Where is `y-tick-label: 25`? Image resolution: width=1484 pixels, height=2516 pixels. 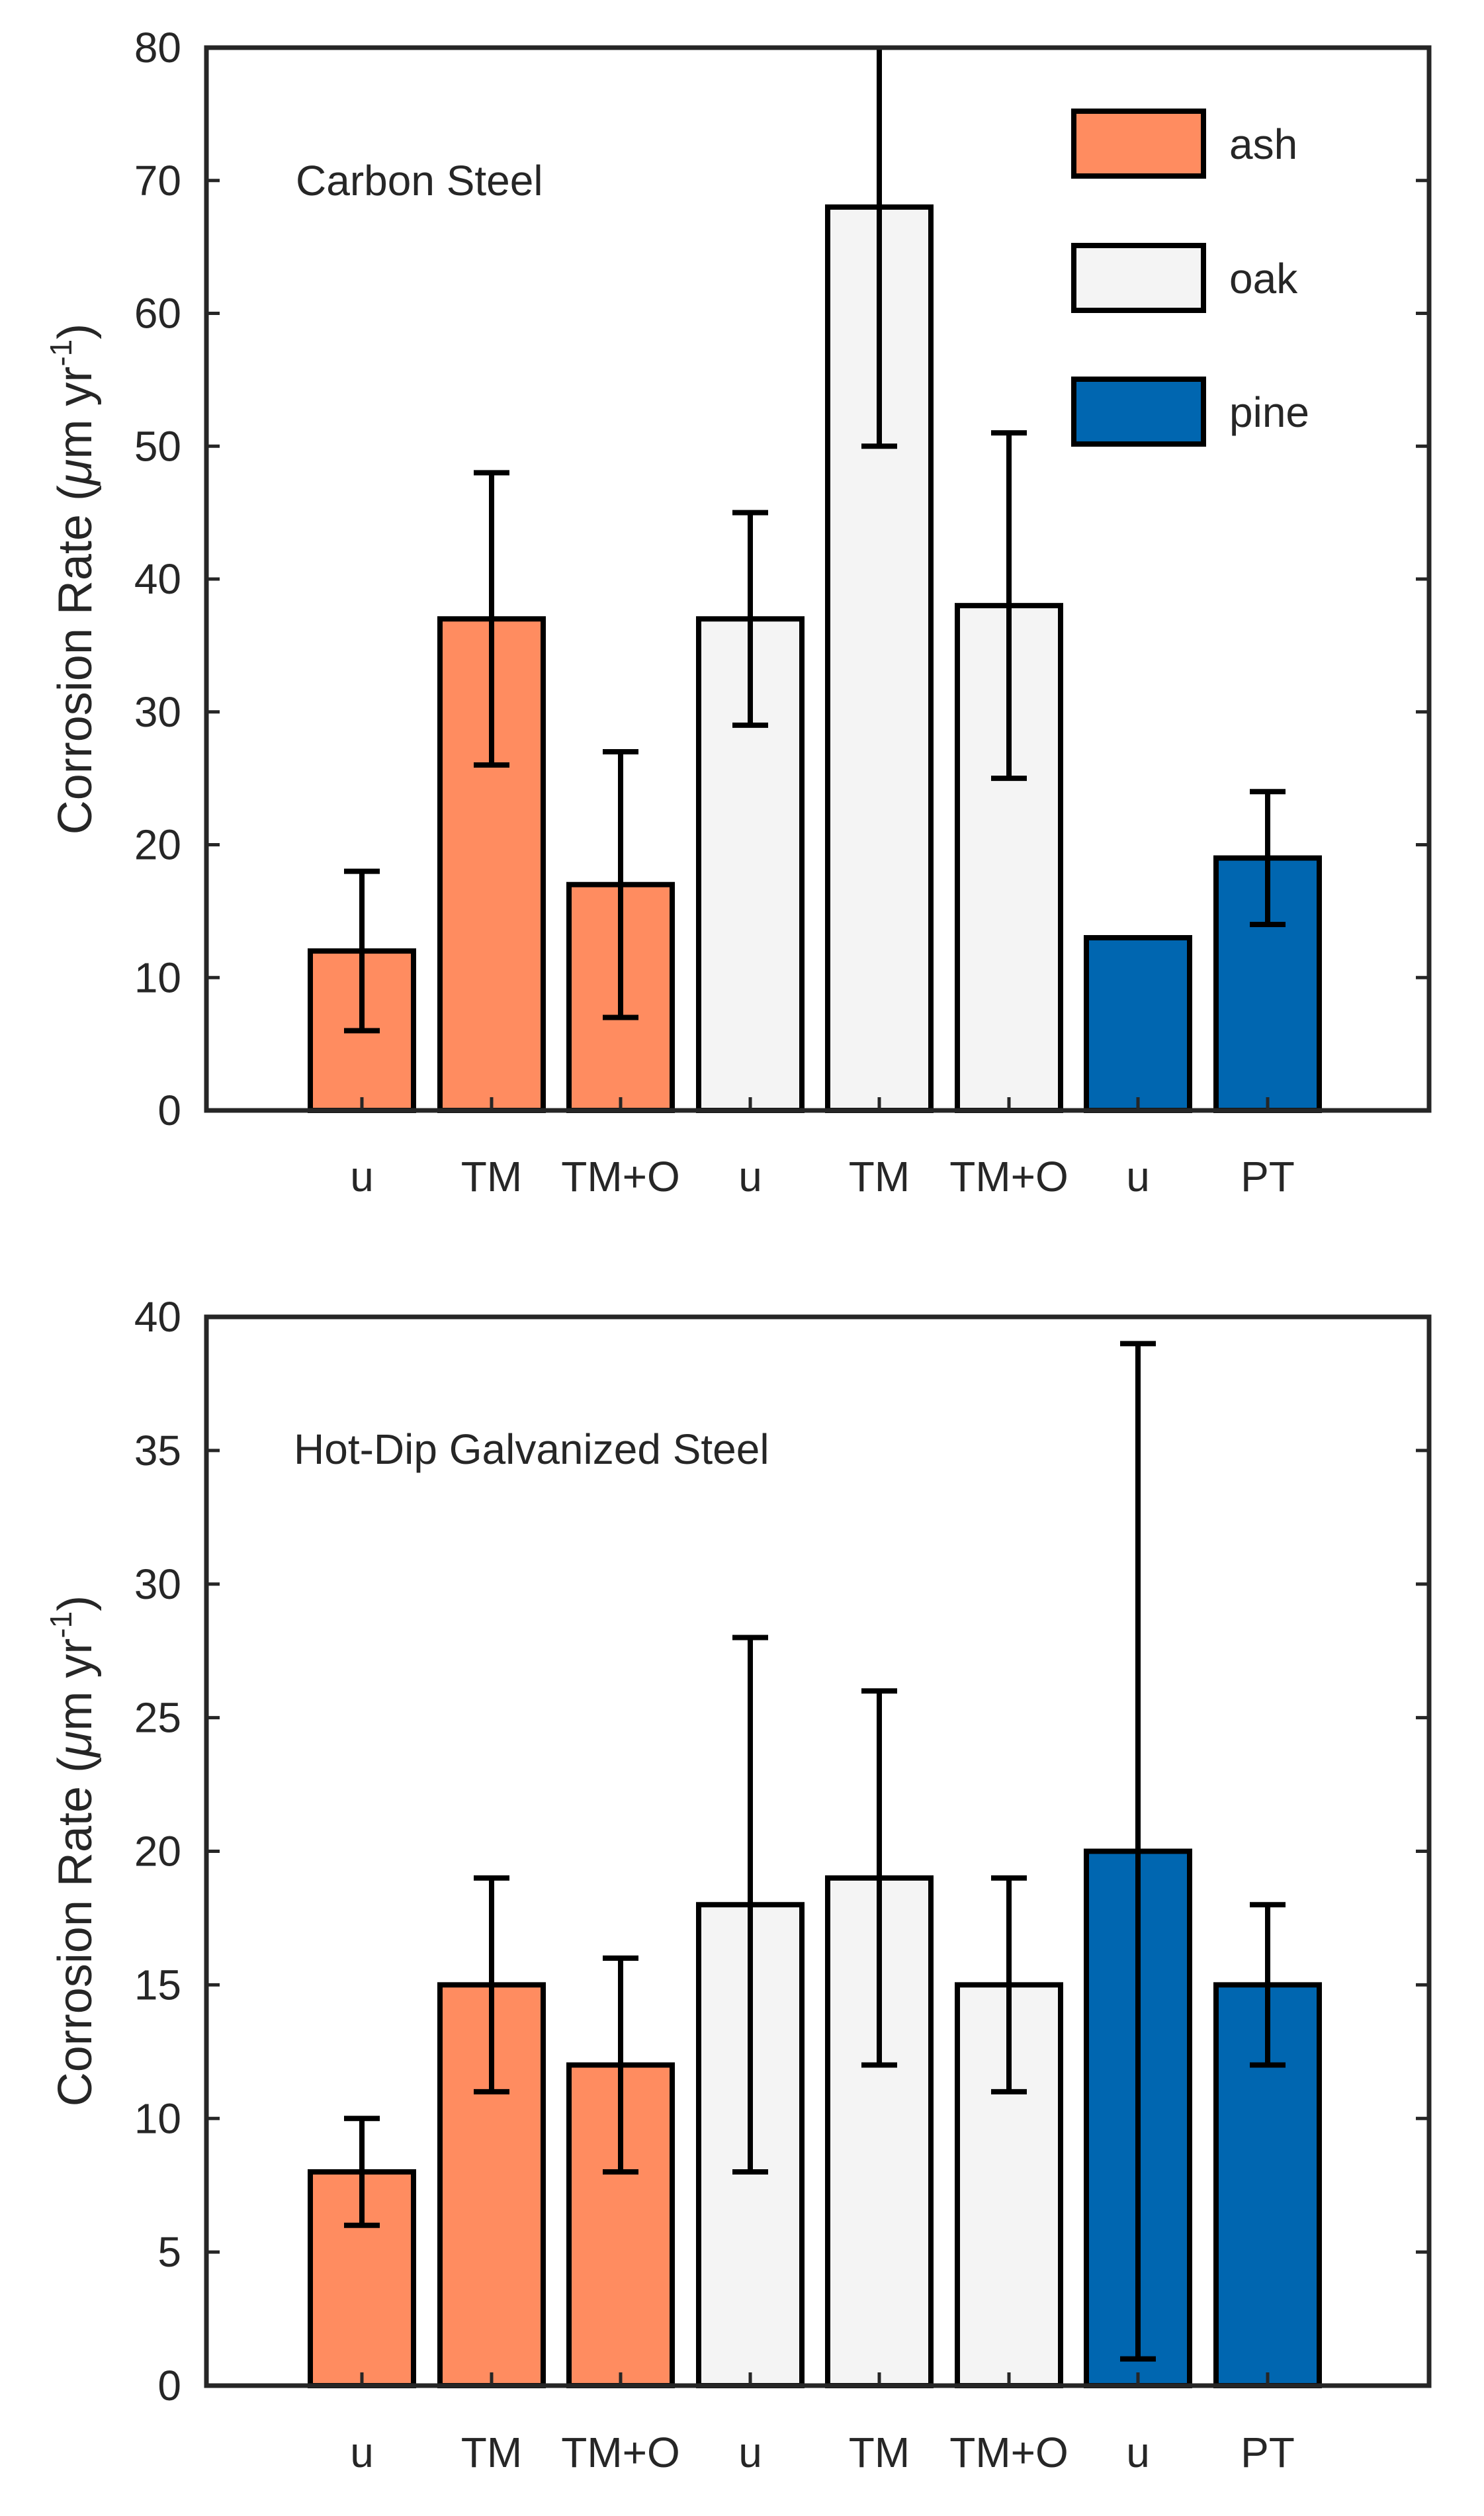
y-tick-label: 25 is located at coordinates (157, 1718).